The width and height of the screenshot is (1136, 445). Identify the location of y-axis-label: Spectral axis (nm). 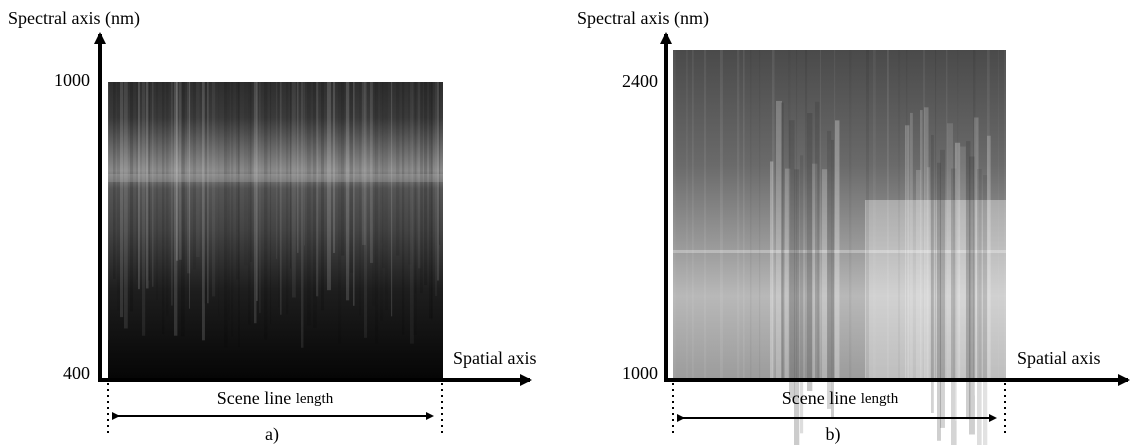
(643, 18).